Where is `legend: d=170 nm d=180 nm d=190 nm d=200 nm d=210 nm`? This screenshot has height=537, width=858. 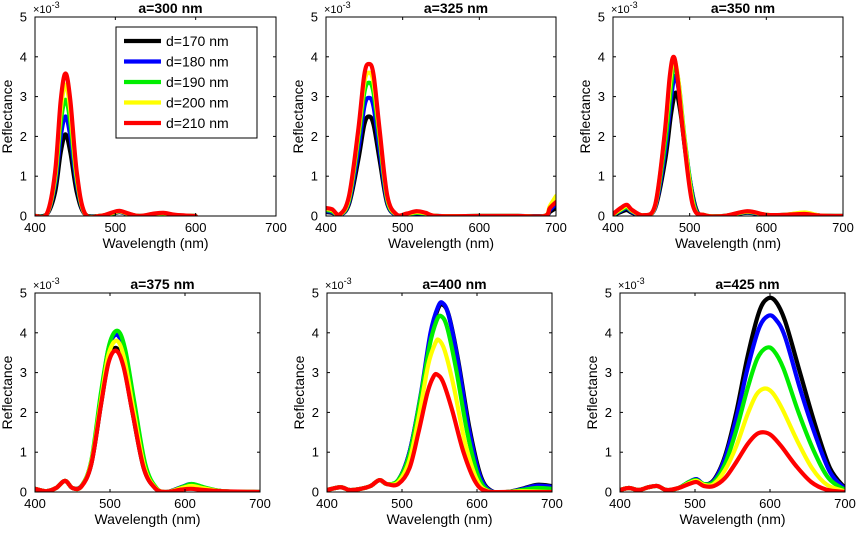 legend: d=170 nm d=180 nm d=190 nm d=200 nm d=210 nm is located at coordinates (186, 82).